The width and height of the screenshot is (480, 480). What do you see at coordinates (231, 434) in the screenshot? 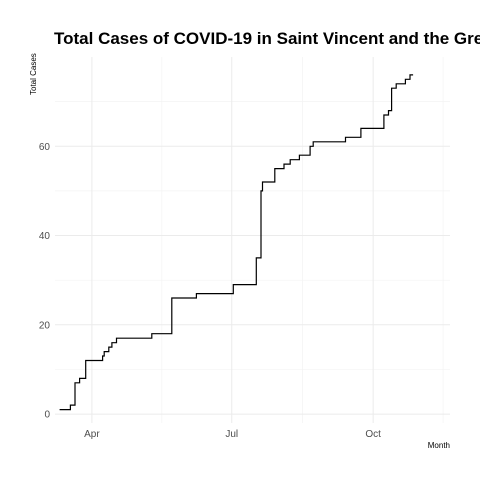
I see `x-tick-label: Jul` at bounding box center [231, 434].